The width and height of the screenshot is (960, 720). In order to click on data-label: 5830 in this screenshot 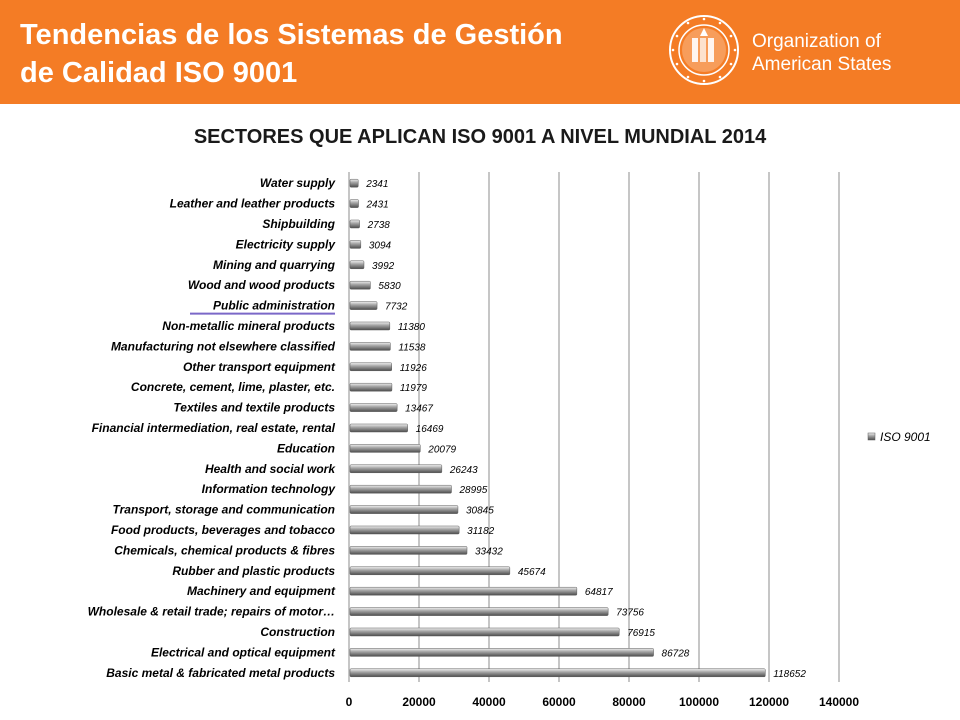, I will do `click(389, 286)`.